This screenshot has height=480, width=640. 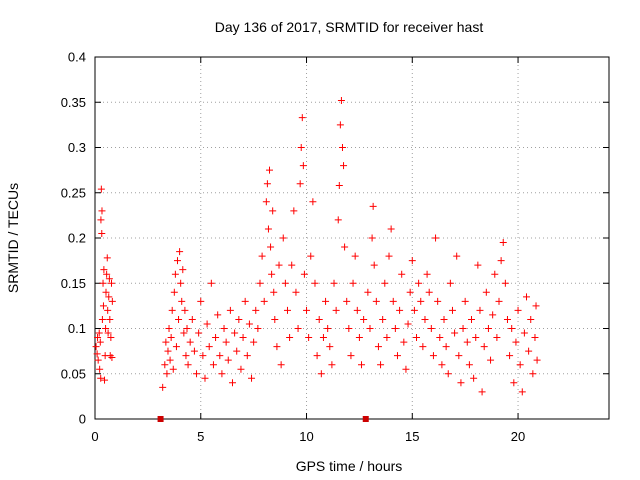 I want to click on x-axis-label: GPS time / hours, so click(x=349, y=466).